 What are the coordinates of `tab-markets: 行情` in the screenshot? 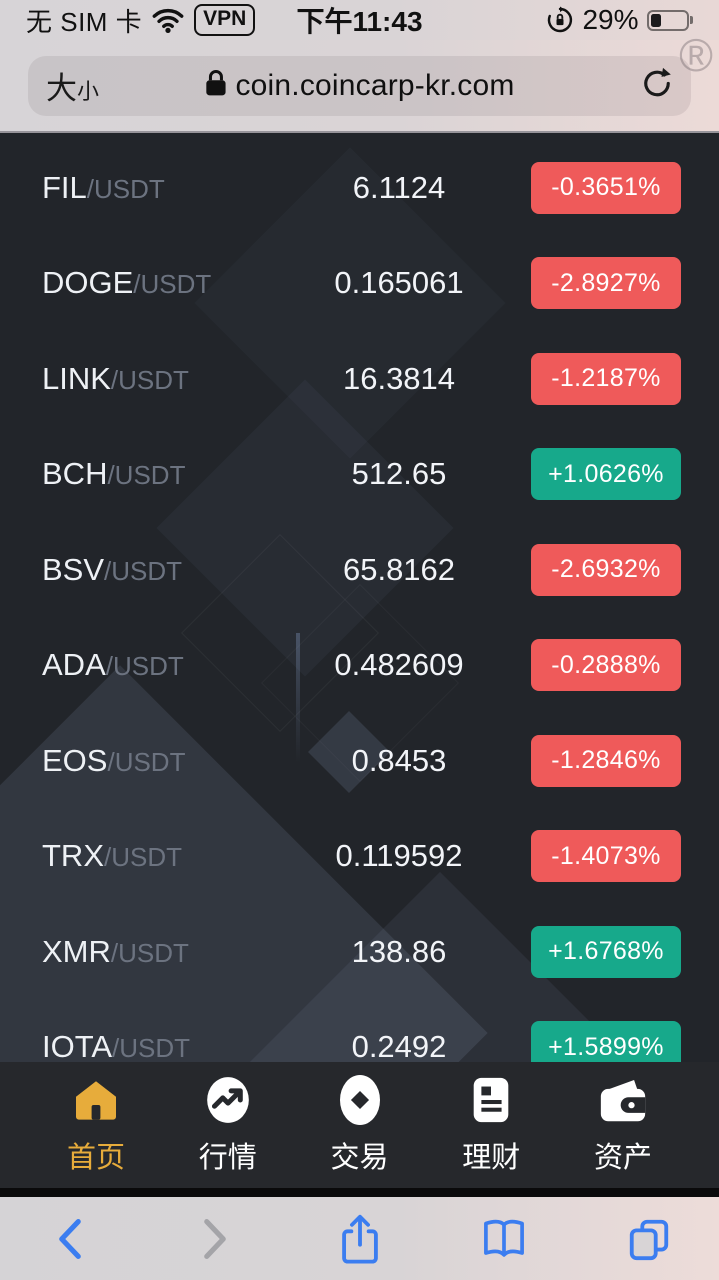 It's located at (228, 1125).